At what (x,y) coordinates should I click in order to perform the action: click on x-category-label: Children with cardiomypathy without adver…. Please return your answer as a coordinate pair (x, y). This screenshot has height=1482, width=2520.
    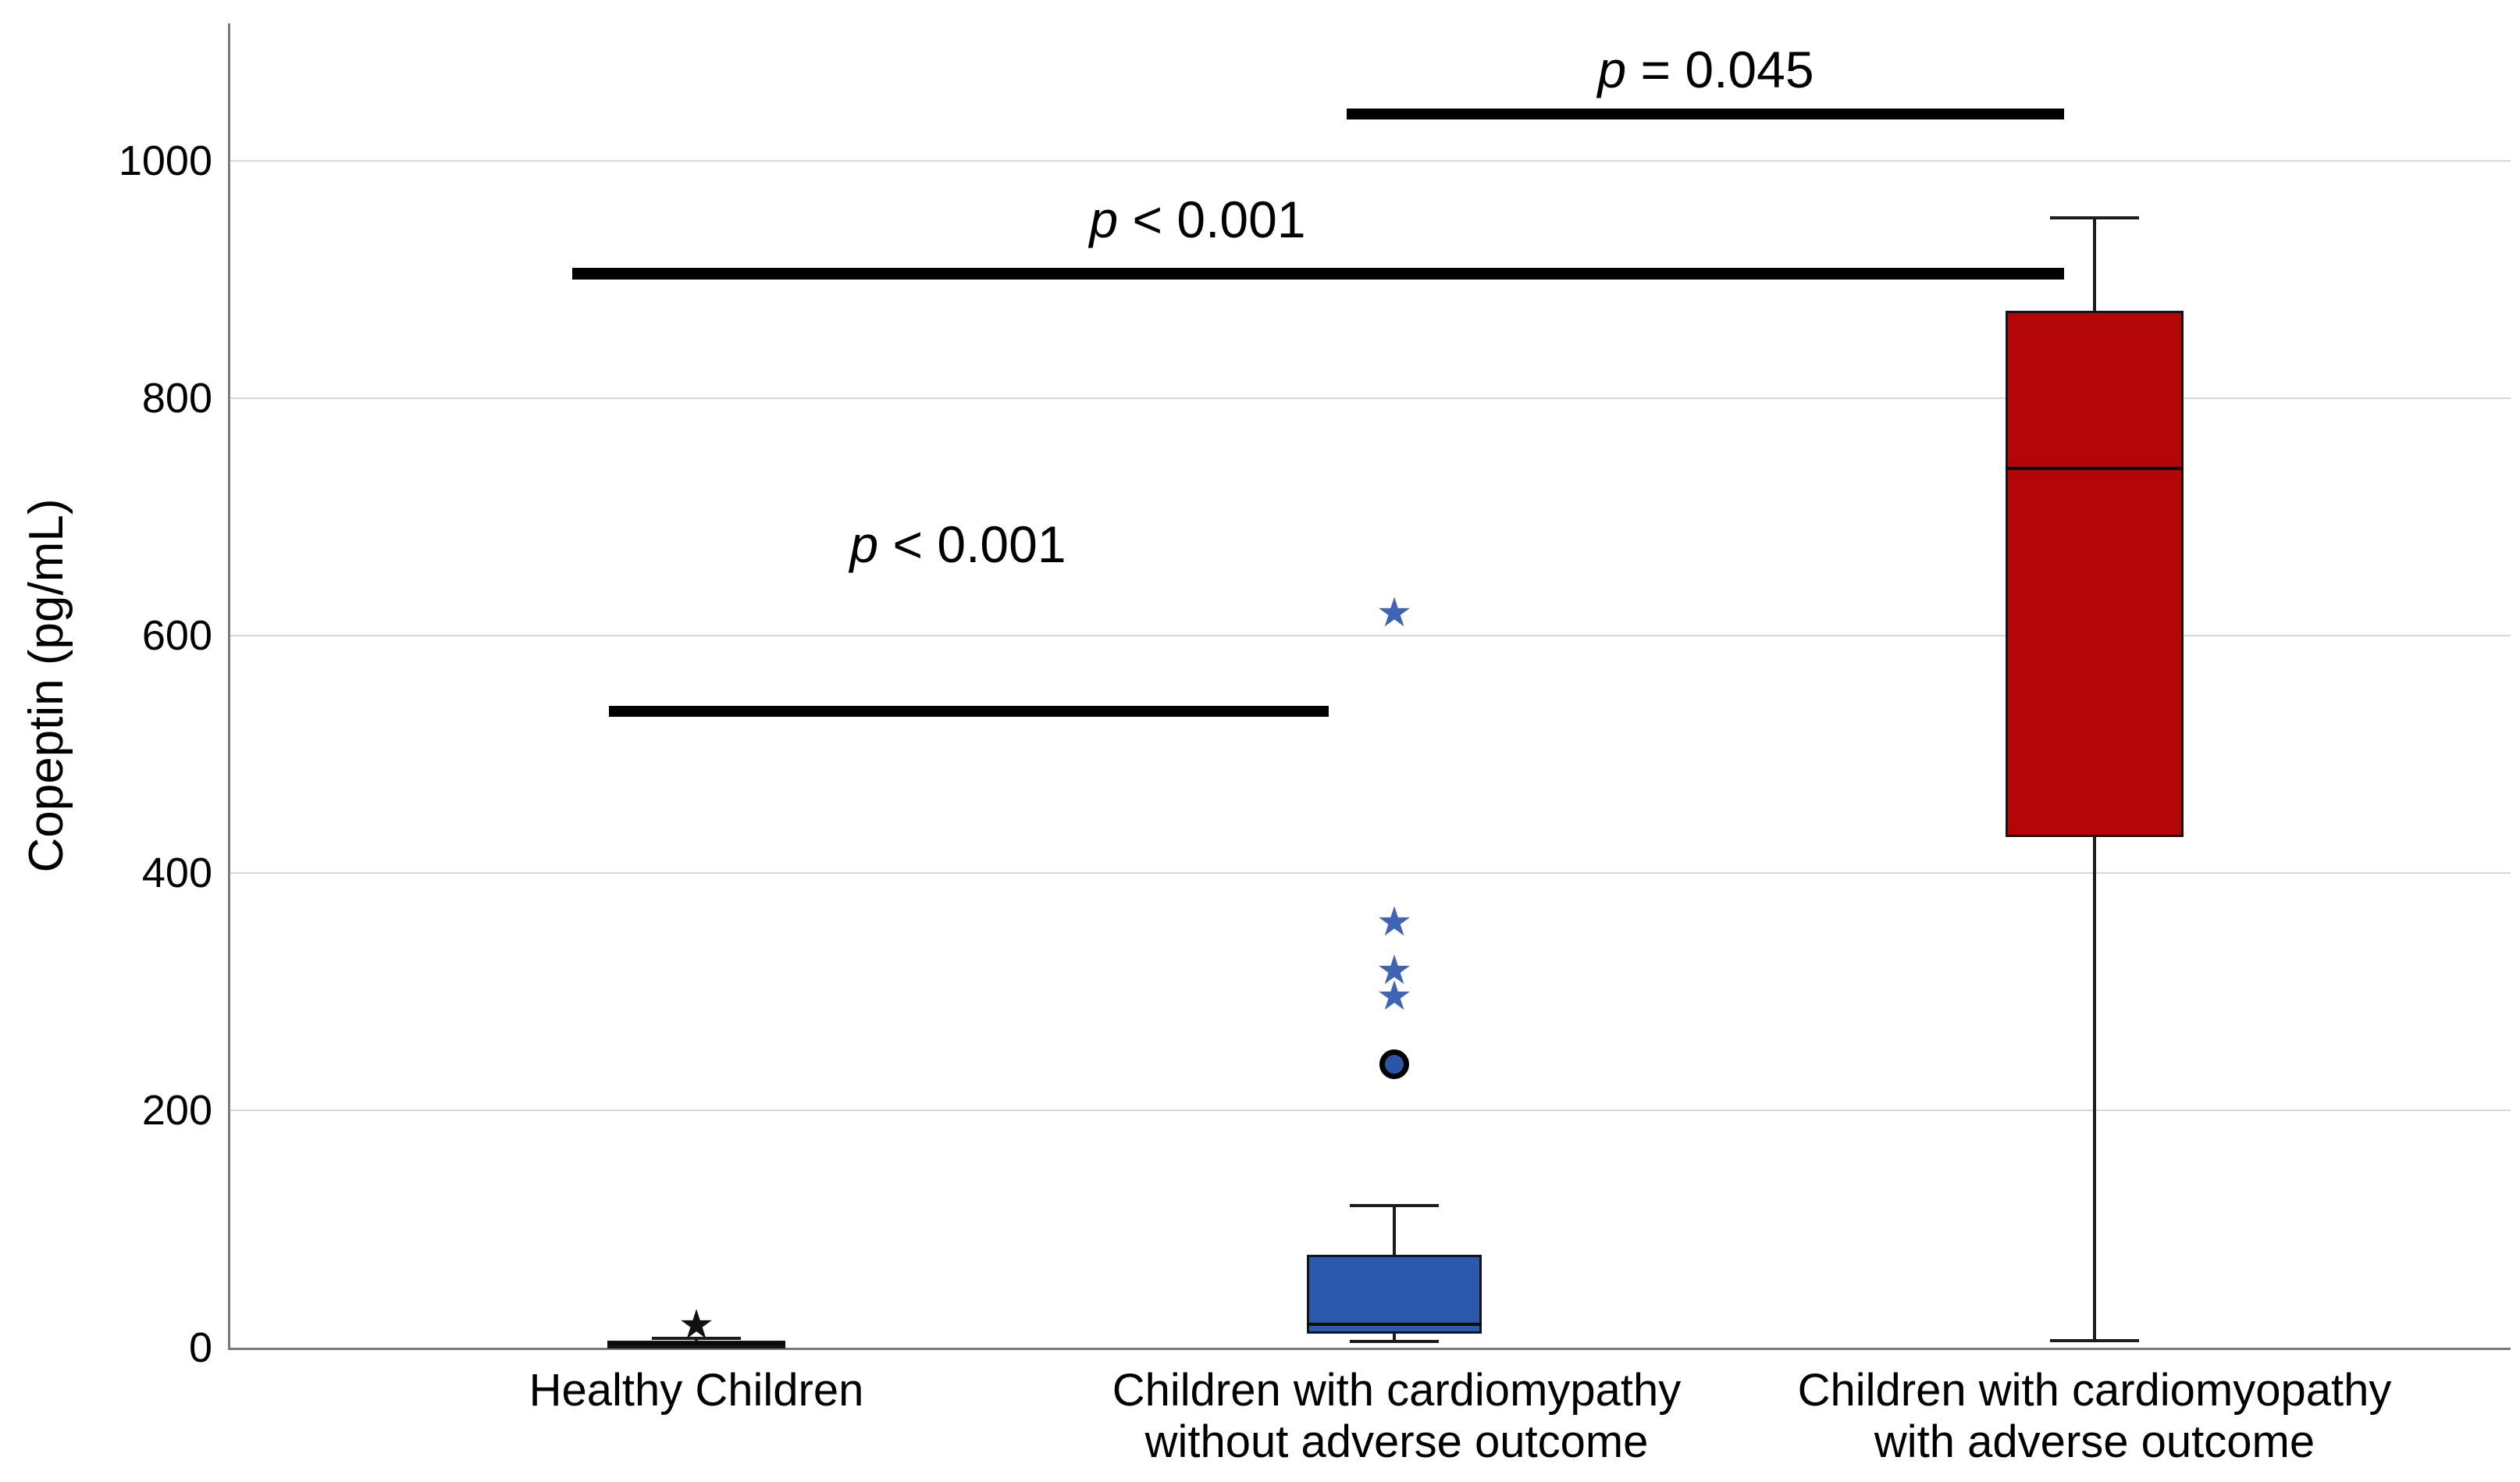
    Looking at the image, I should click on (1397, 1416).